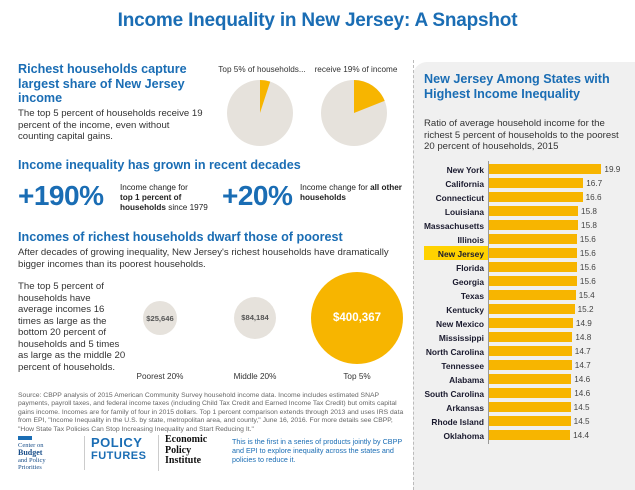 The height and width of the screenshot is (490, 635). I want to click on pie2-label: receive 19% of income, so click(356, 69).